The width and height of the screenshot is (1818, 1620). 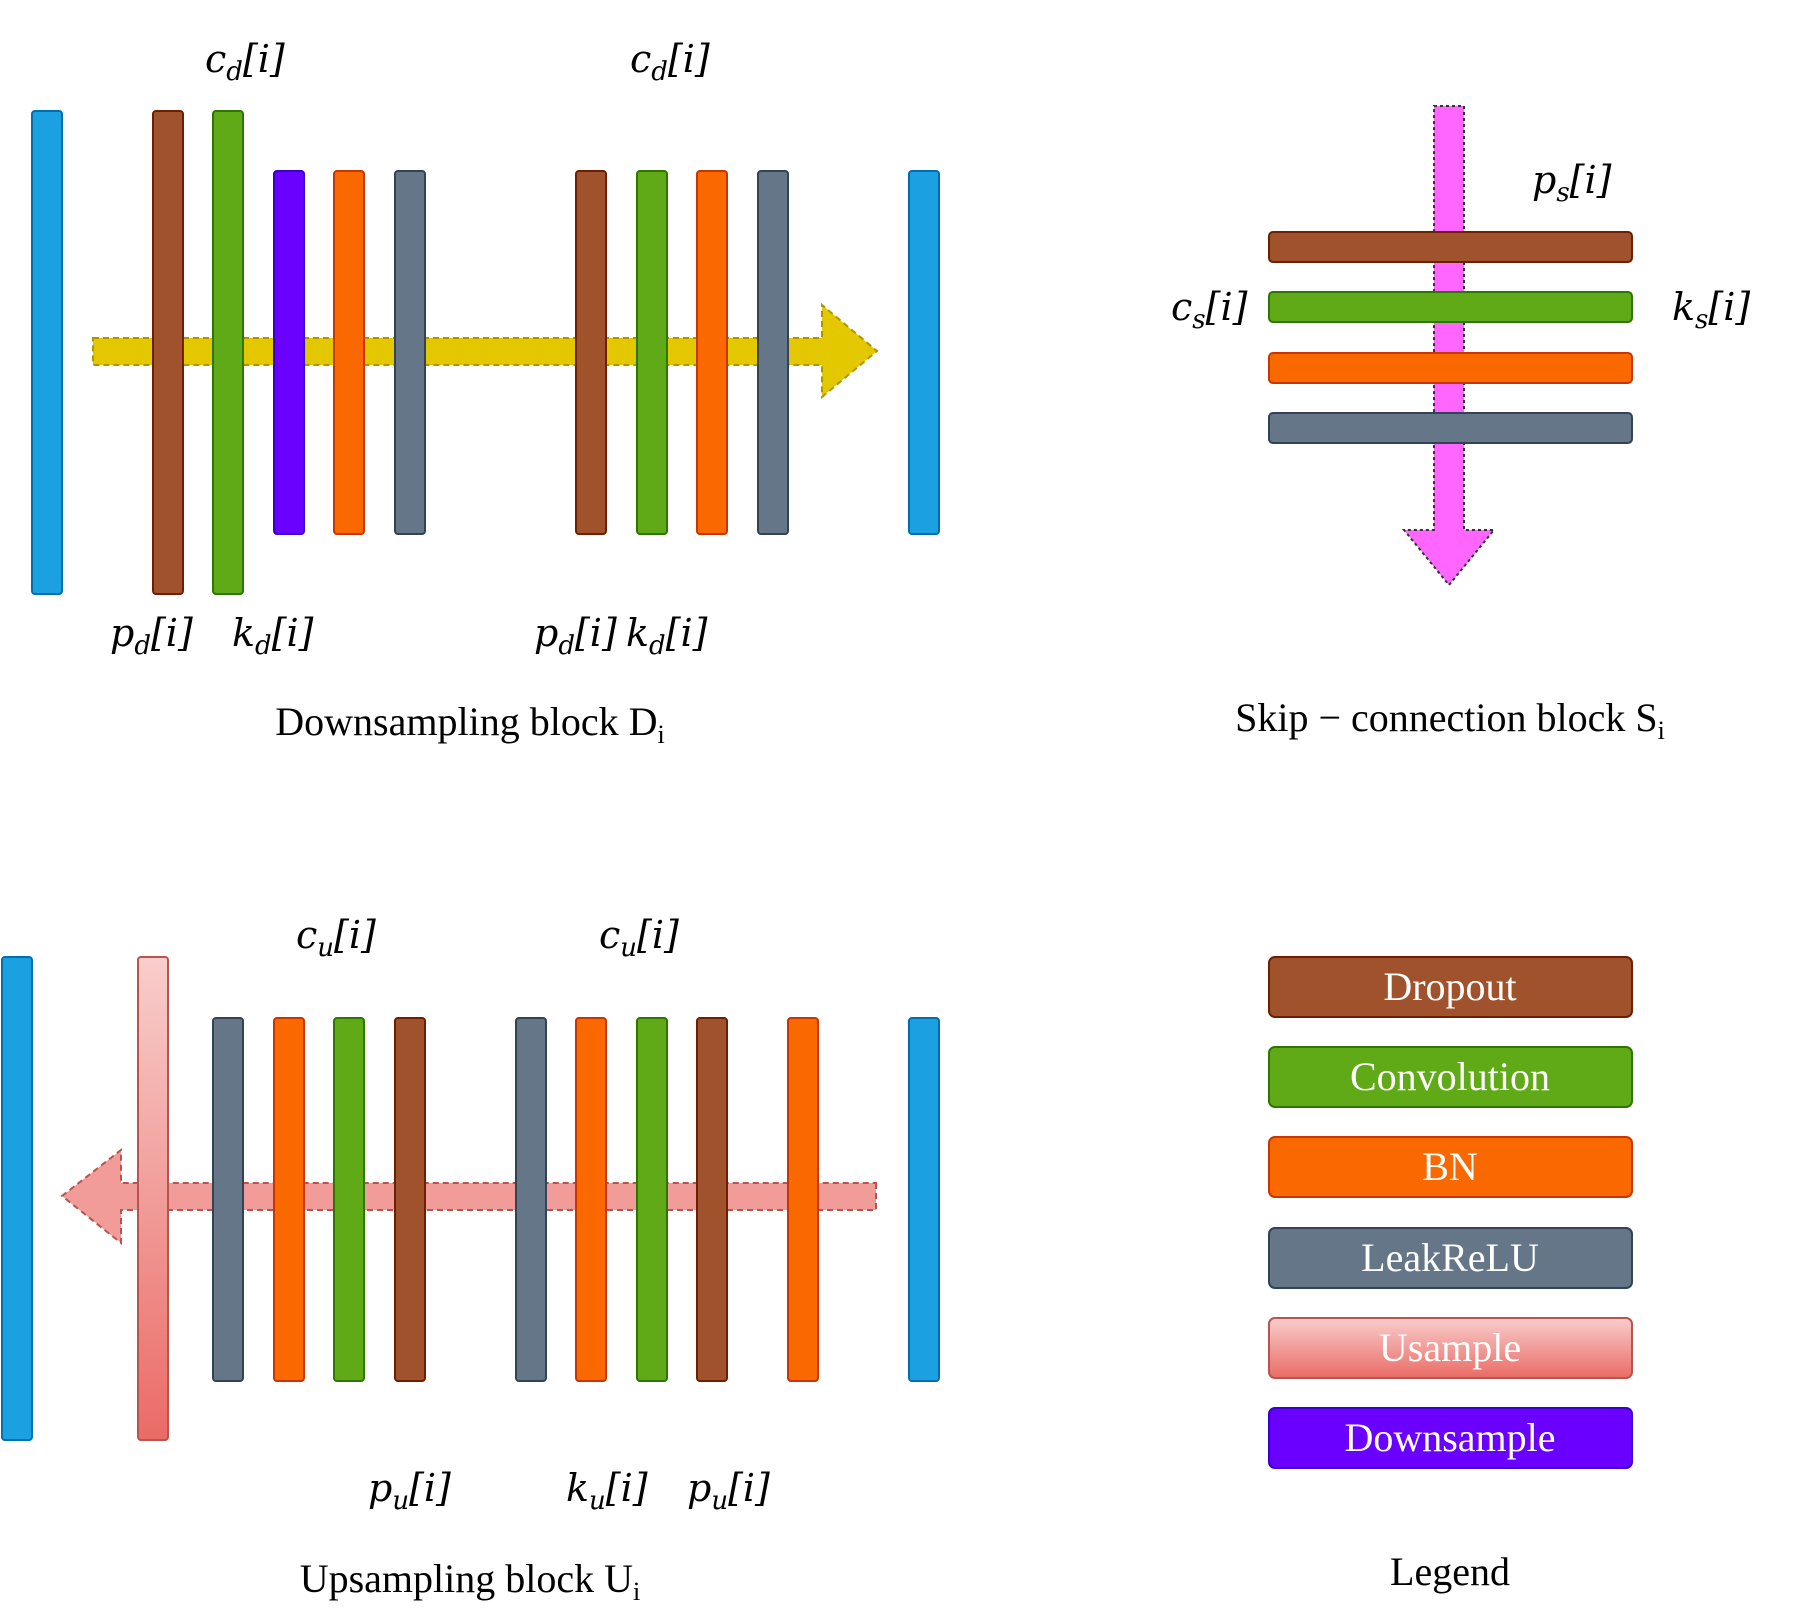 What do you see at coordinates (153, 1198) in the screenshot?
I see `usample-layer` at bounding box center [153, 1198].